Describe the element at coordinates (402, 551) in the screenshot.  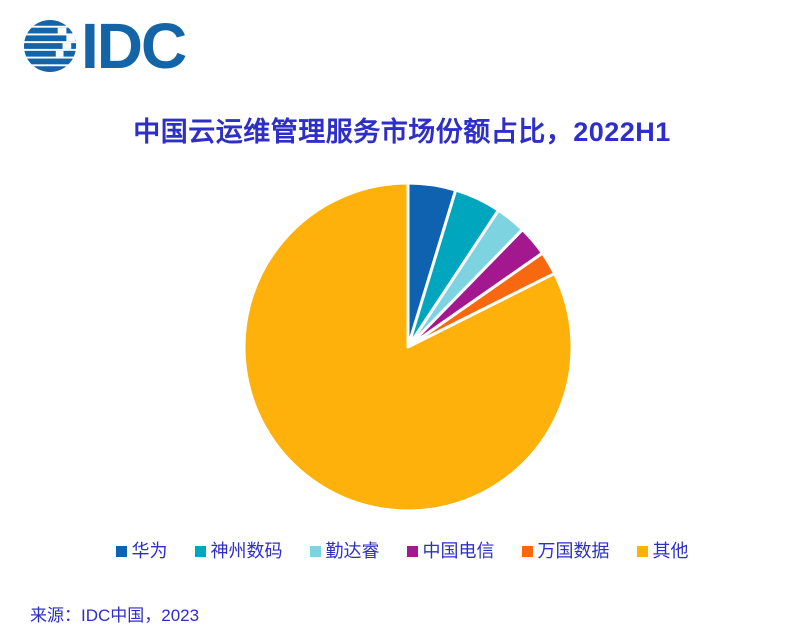
I see `chart-legend: 华为 神州数码 勤达睿 中国电信 万国数据 其他` at that location.